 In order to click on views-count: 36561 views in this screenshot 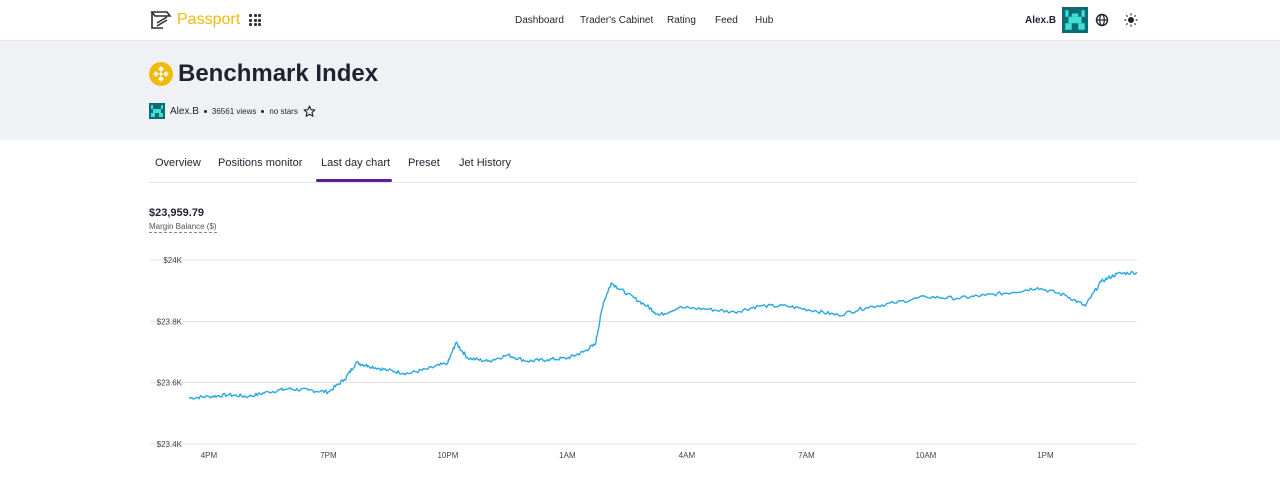, I will do `click(234, 111)`.